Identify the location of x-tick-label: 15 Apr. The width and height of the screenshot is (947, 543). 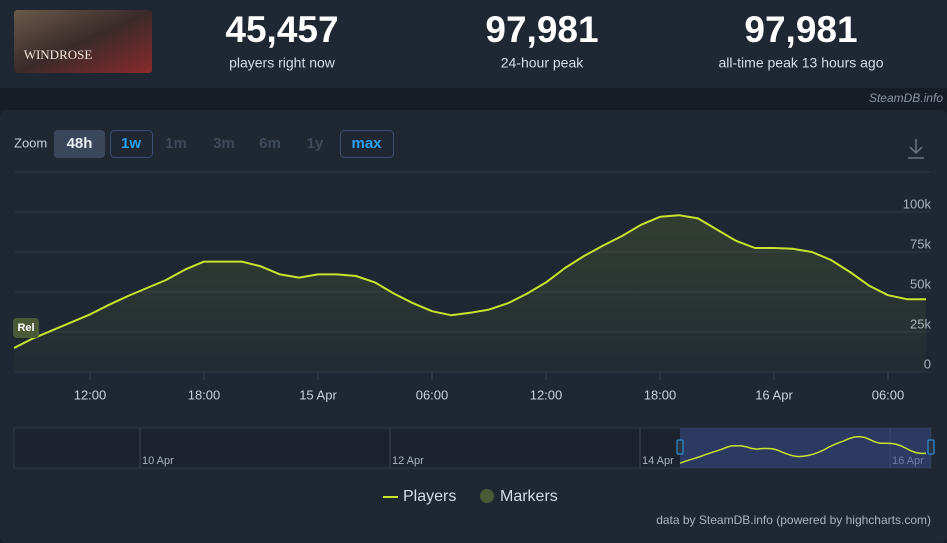
(318, 394).